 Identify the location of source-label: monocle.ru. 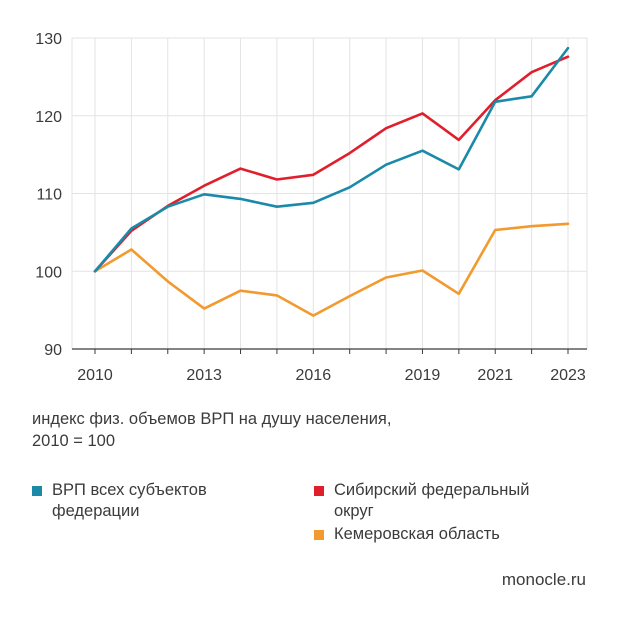
(543, 579).